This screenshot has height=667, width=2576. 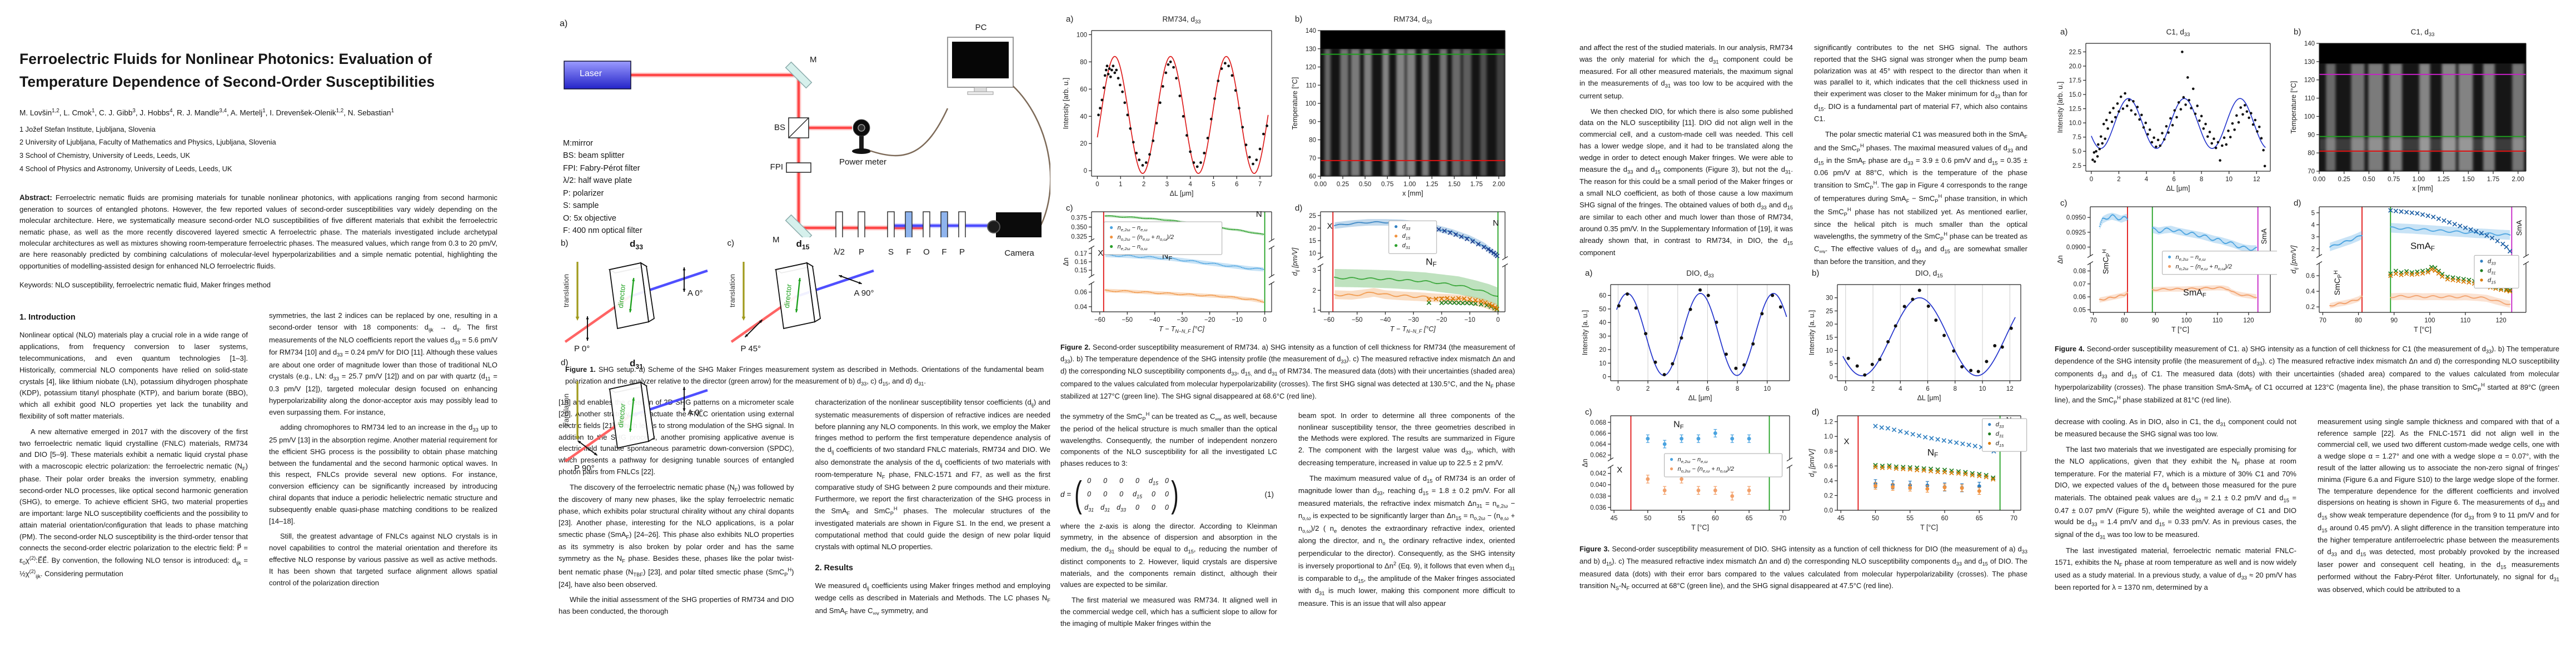 What do you see at coordinates (1312, 228) in the screenshot?
I see `svg-text: 20` at bounding box center [1312, 228].